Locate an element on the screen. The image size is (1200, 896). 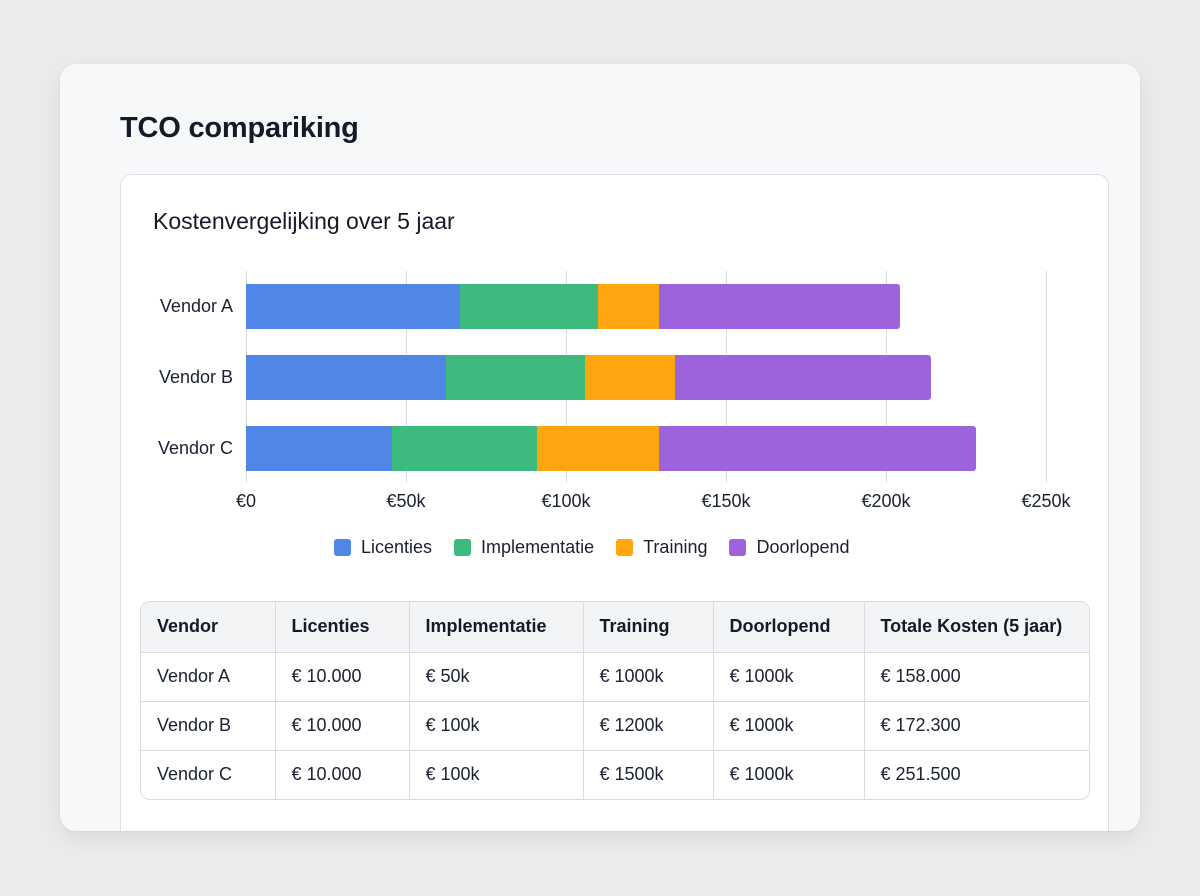
cell-training: € 1000k is located at coordinates (648, 677).